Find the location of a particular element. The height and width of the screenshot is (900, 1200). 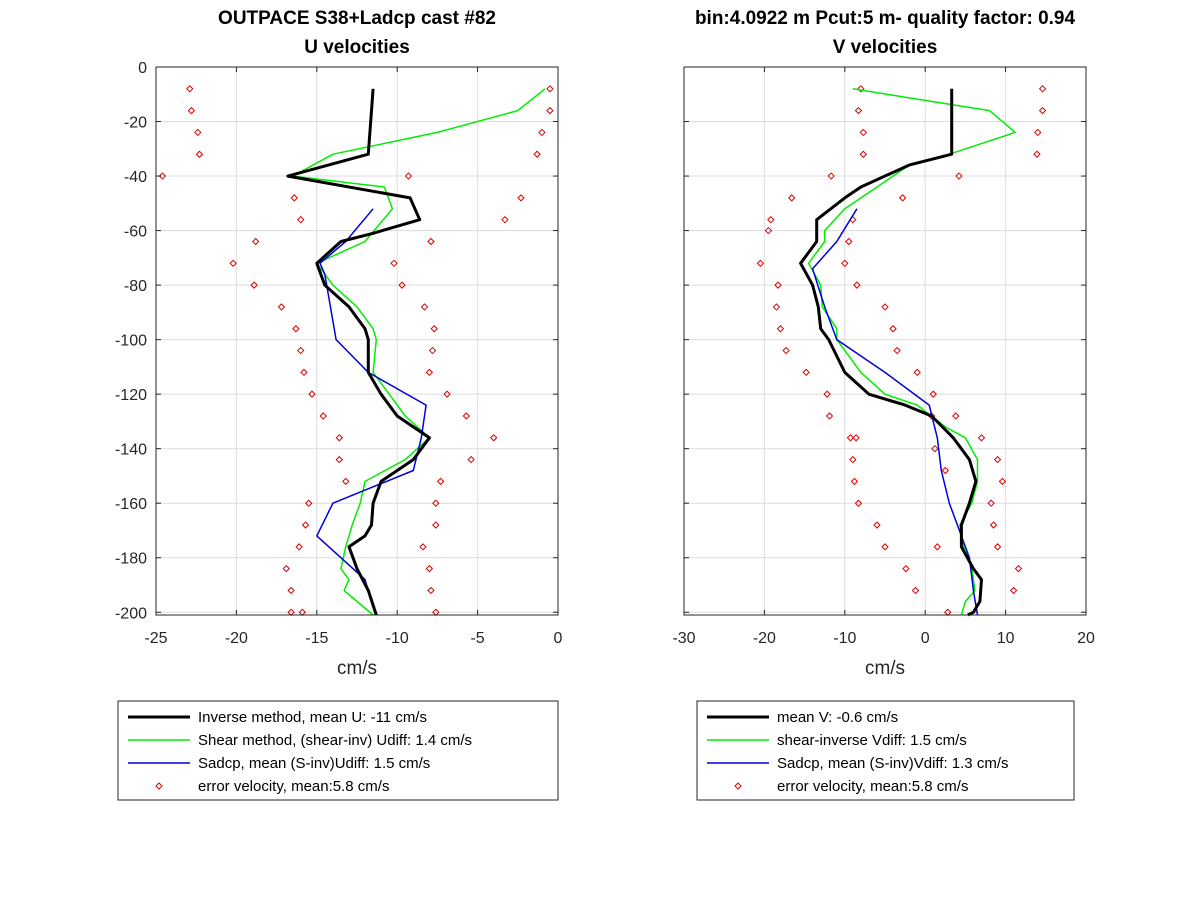

u-shear-series-line is located at coordinates (418, 352).